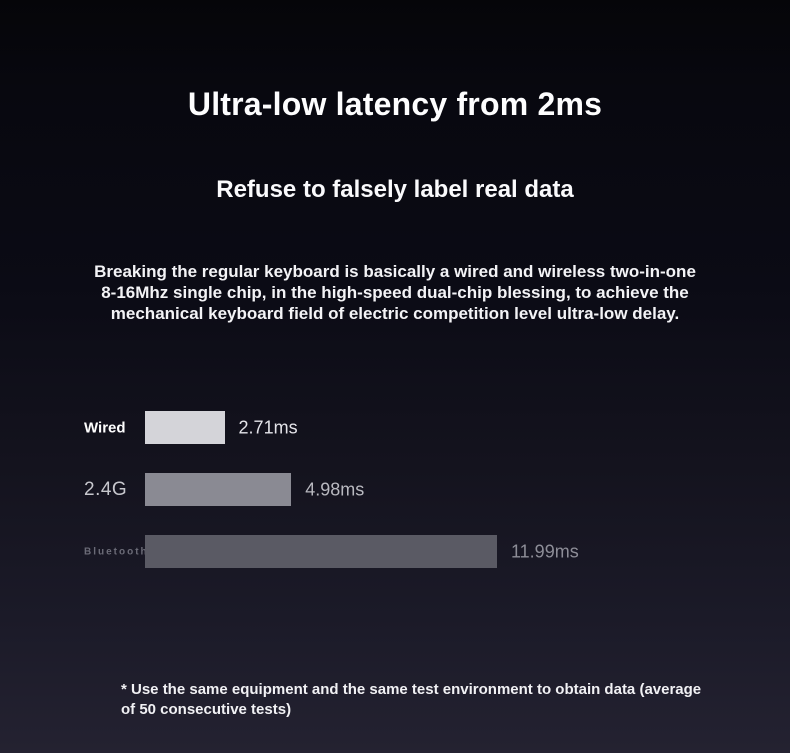  What do you see at coordinates (395, 104) in the screenshot?
I see `page-title: Ultra-low latency from 2ms` at bounding box center [395, 104].